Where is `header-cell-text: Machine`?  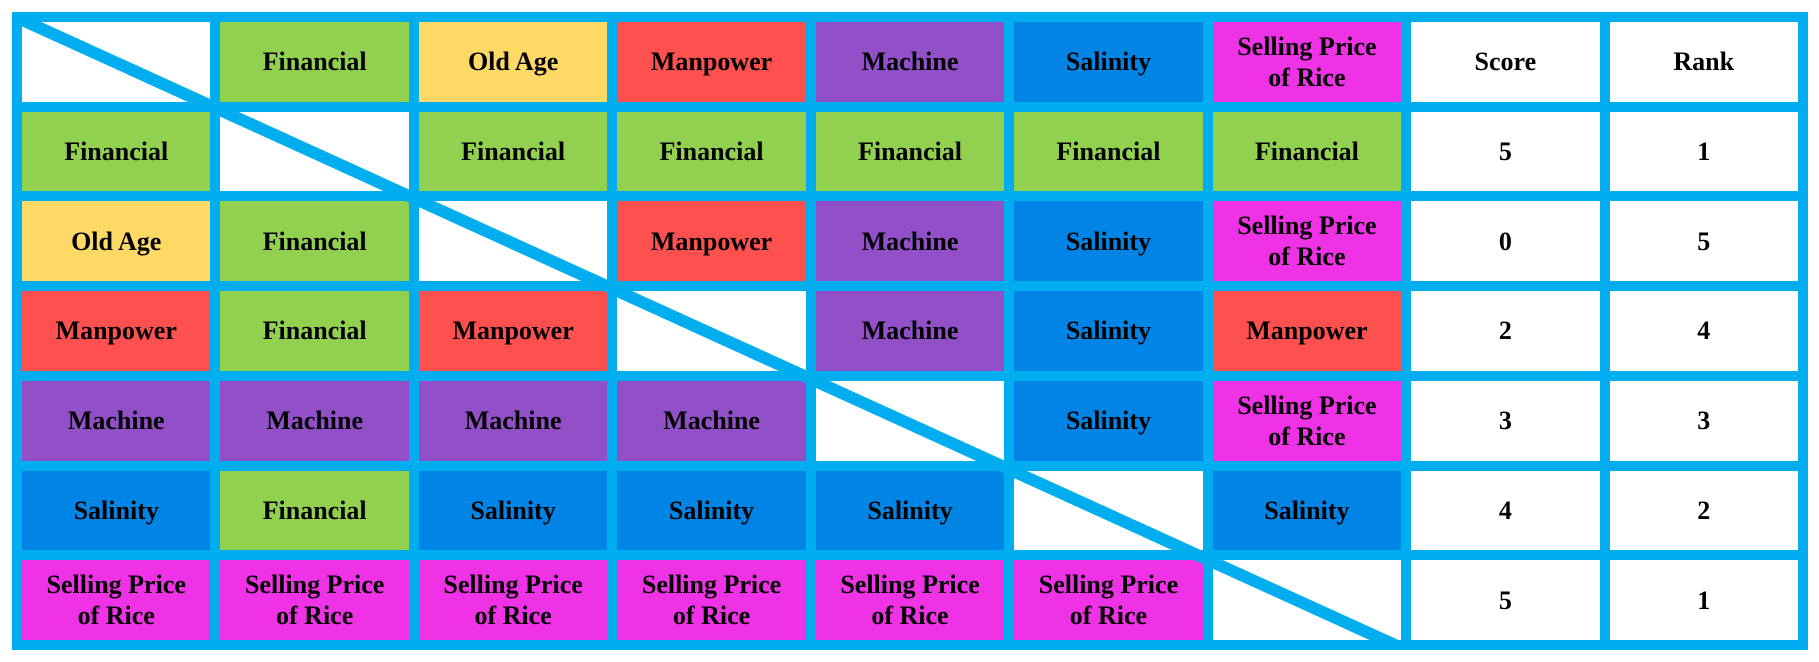 header-cell-text: Machine is located at coordinates (910, 62).